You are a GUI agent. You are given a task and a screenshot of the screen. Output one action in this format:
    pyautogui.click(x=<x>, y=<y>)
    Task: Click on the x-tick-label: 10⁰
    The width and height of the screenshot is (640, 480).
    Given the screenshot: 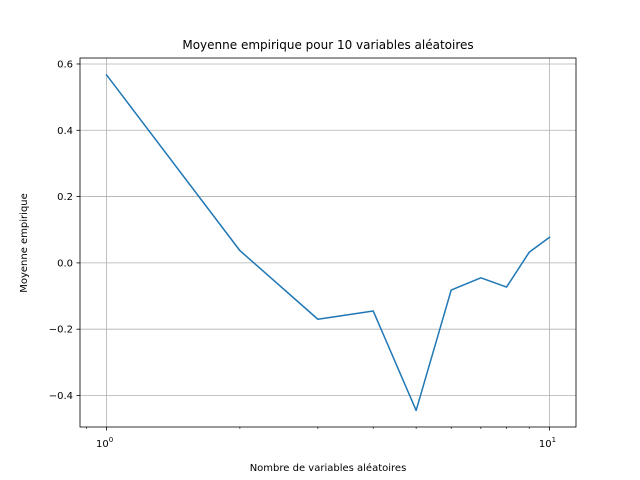 What is the action you would take?
    pyautogui.click(x=104, y=443)
    